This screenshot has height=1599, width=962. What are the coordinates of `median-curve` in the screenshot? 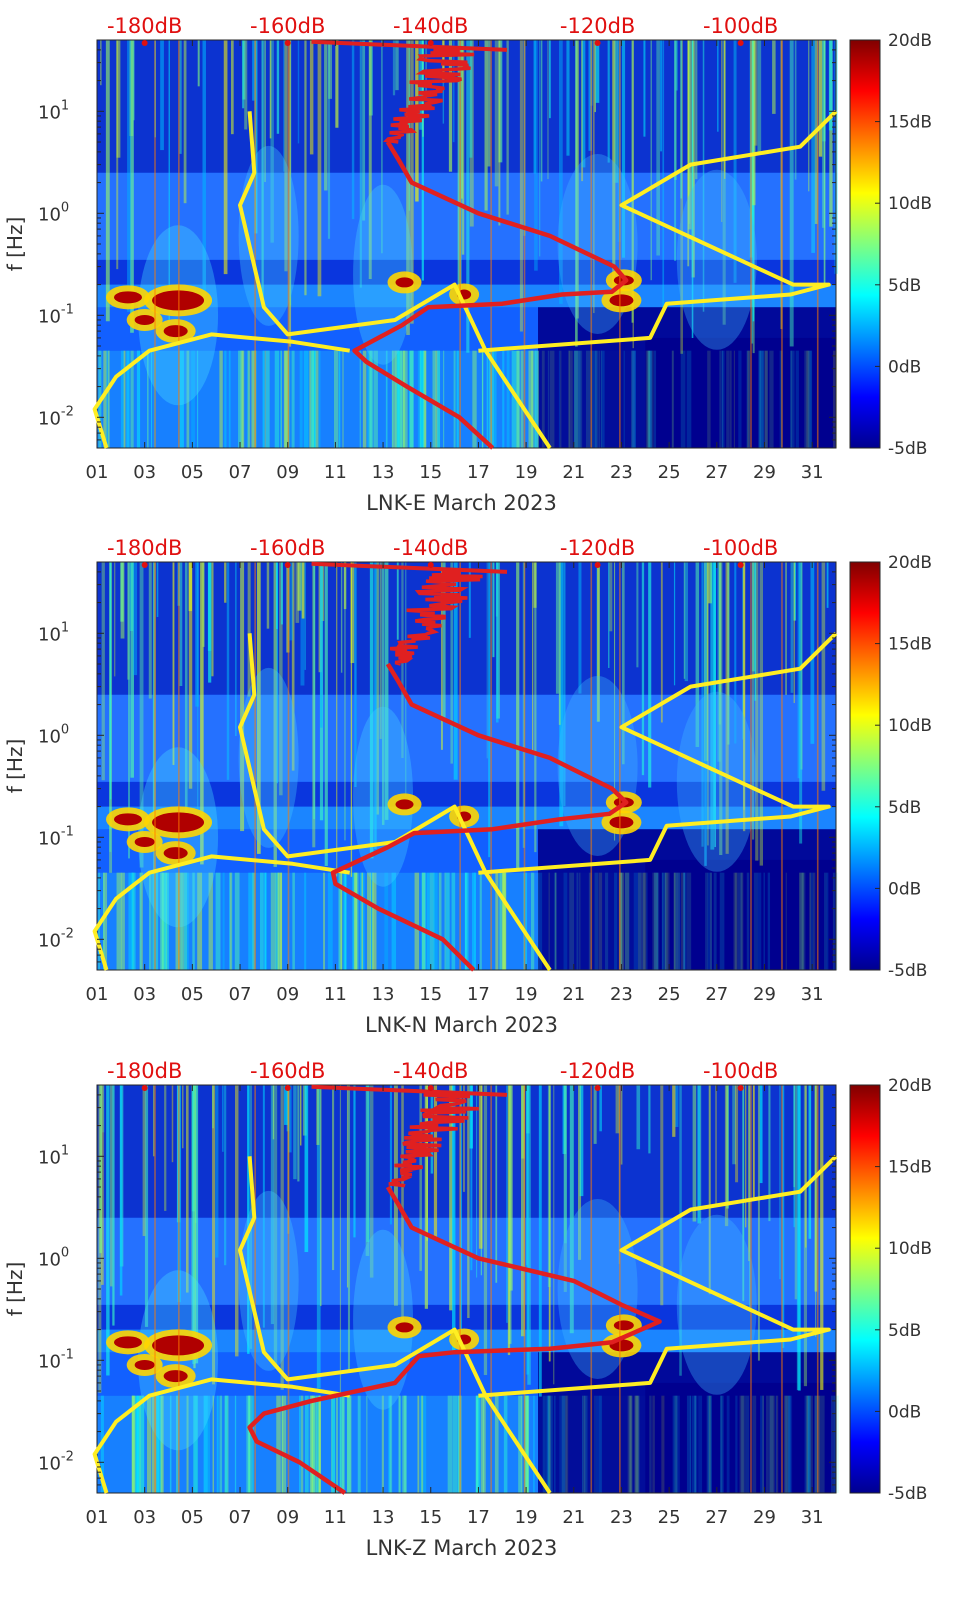 It's located at (479, 817).